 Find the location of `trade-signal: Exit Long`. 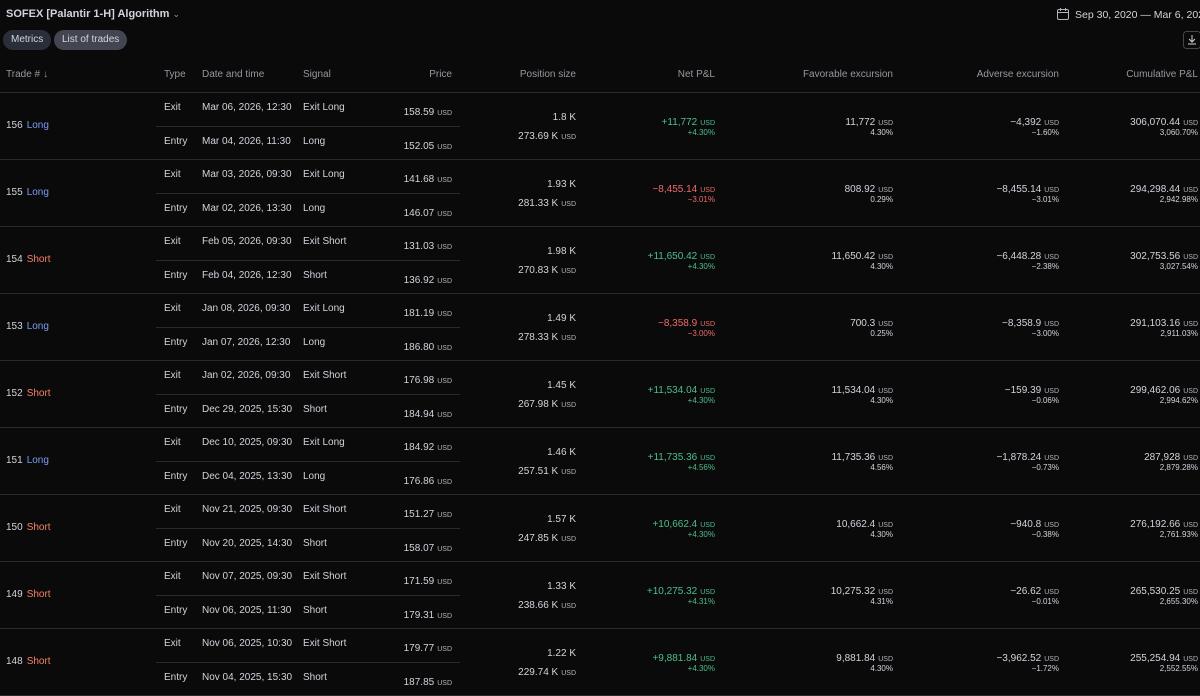

trade-signal: Exit Long is located at coordinates (324, 175).